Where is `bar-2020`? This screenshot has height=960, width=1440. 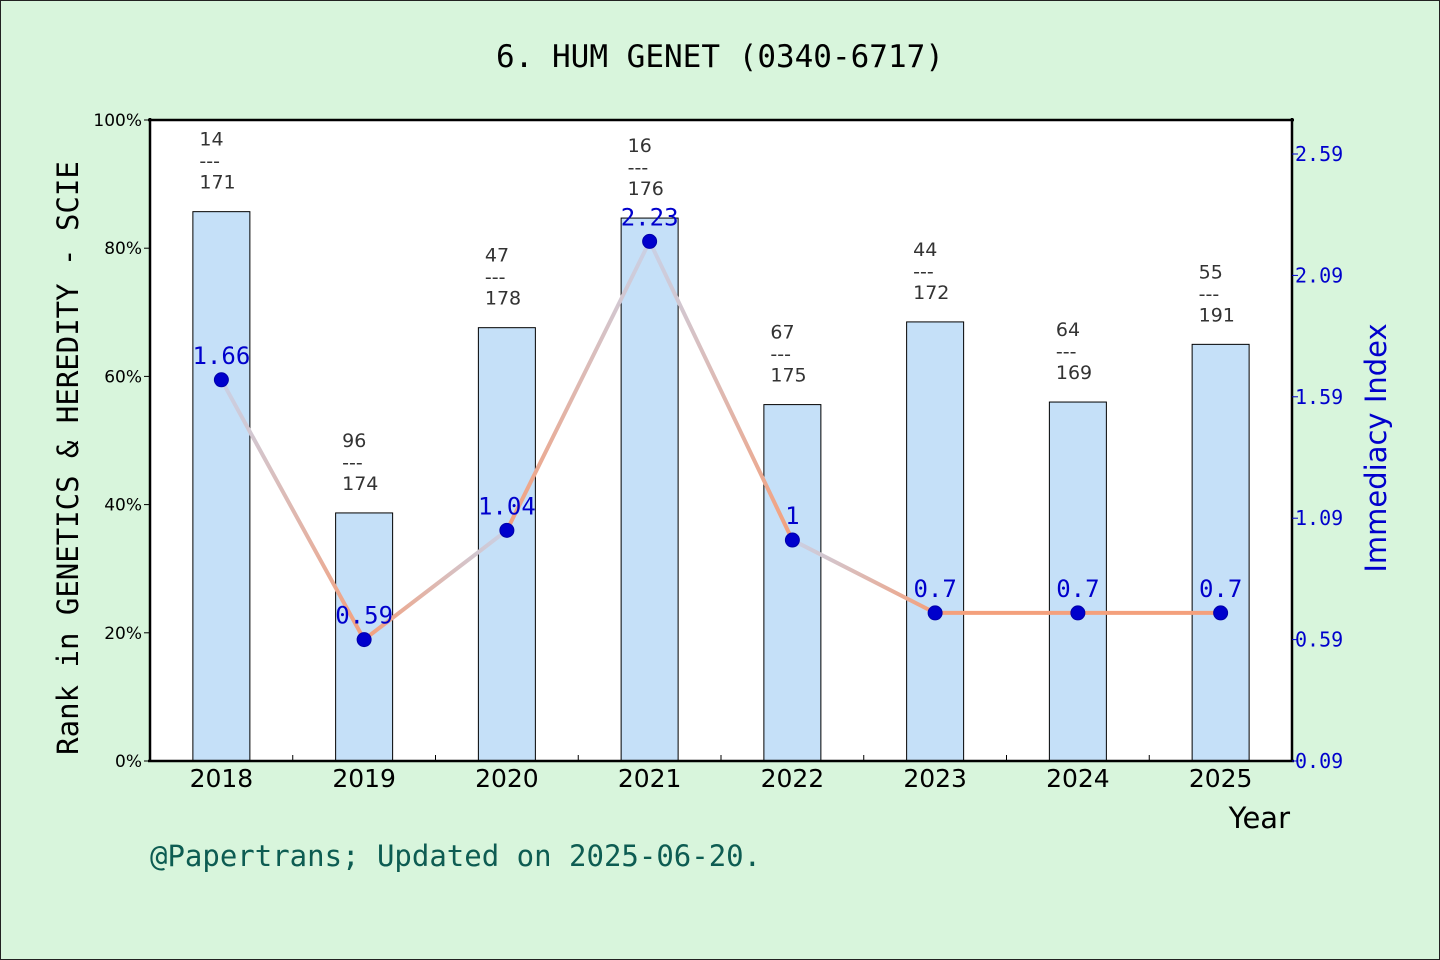 bar-2020 is located at coordinates (506, 544).